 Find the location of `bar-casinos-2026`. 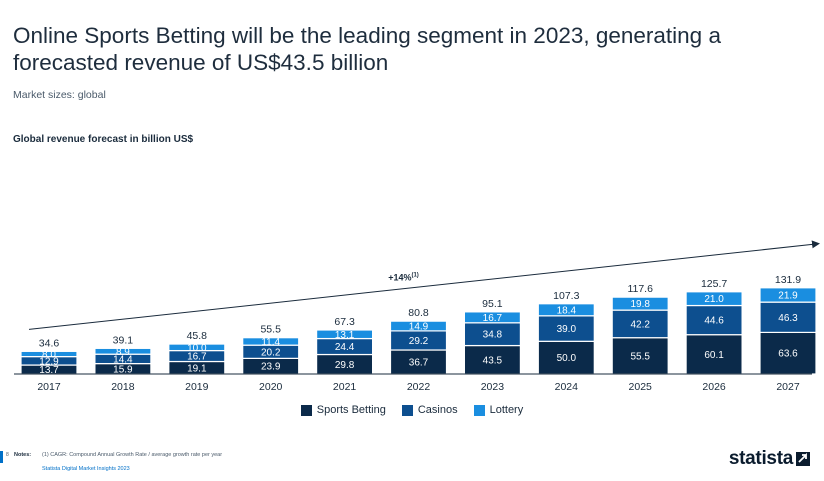

bar-casinos-2026 is located at coordinates (714, 320).